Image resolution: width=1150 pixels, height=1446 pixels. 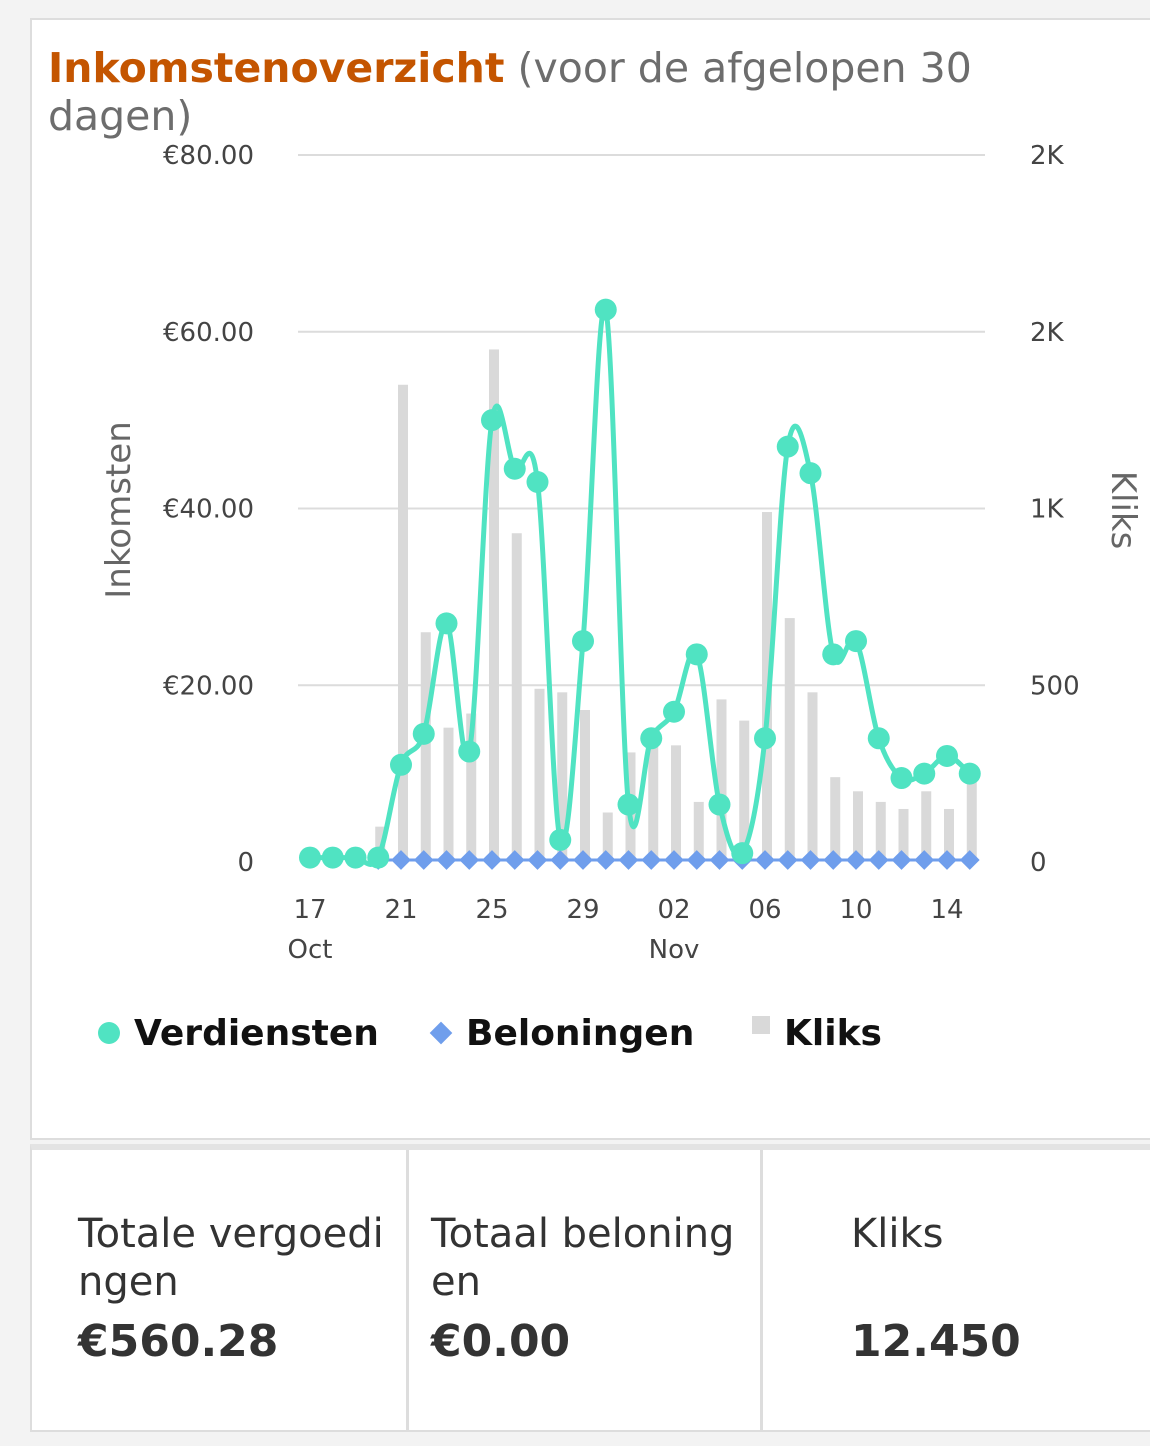 What do you see at coordinates (674, 950) in the screenshot?
I see `x-tick-month-label: Nov` at bounding box center [674, 950].